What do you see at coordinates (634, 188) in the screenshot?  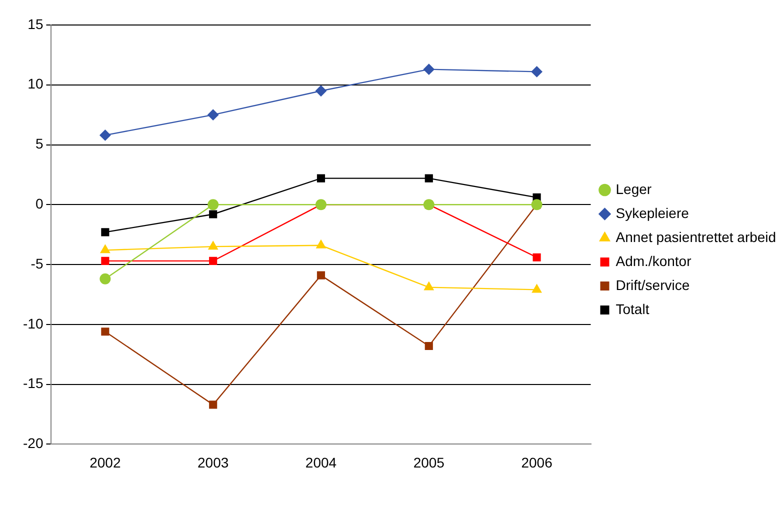 I see `legend-label: Leger` at bounding box center [634, 188].